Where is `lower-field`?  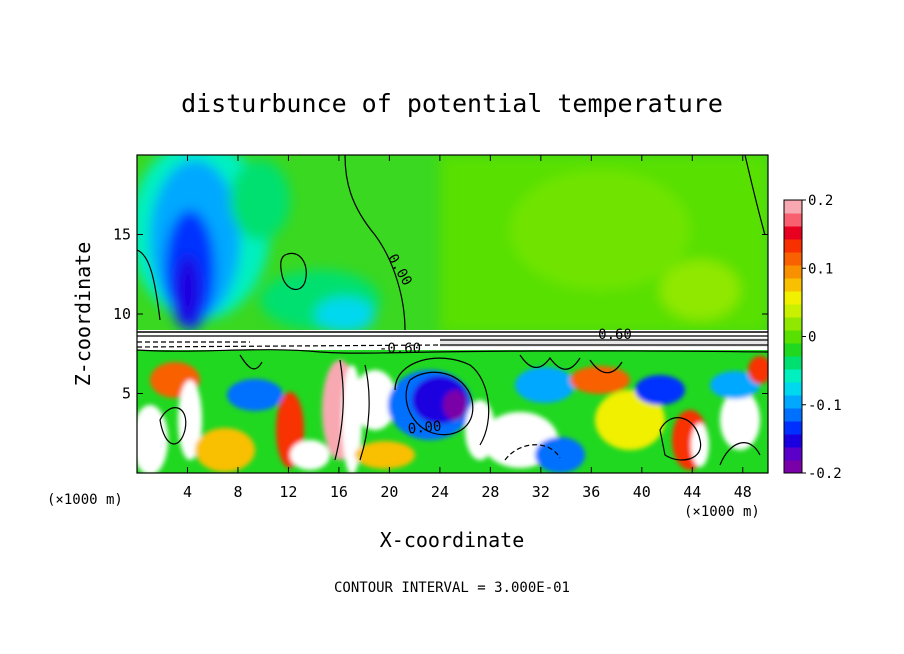
lower-field is located at coordinates (452, 411).